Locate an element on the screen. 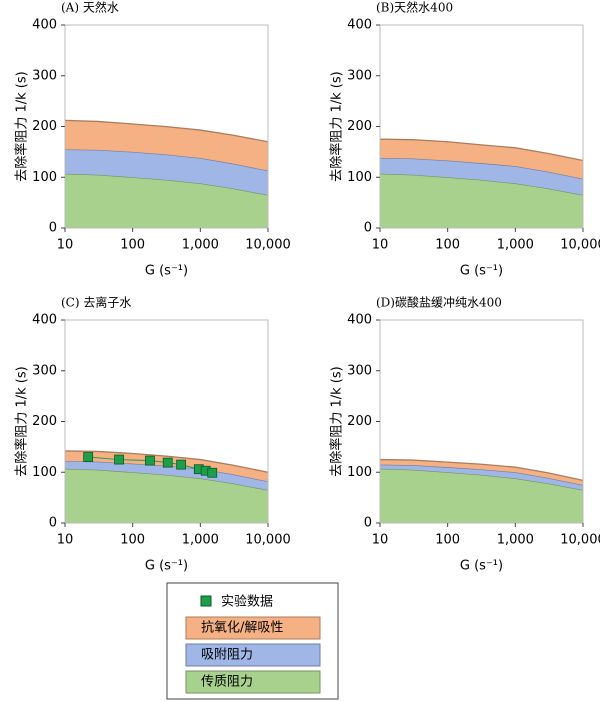  legend-label: 抗氧化/解吸性 is located at coordinates (242, 628).